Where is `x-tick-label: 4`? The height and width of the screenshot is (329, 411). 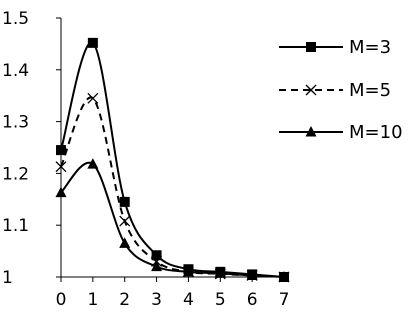 x-tick-label: 4 is located at coordinates (188, 300).